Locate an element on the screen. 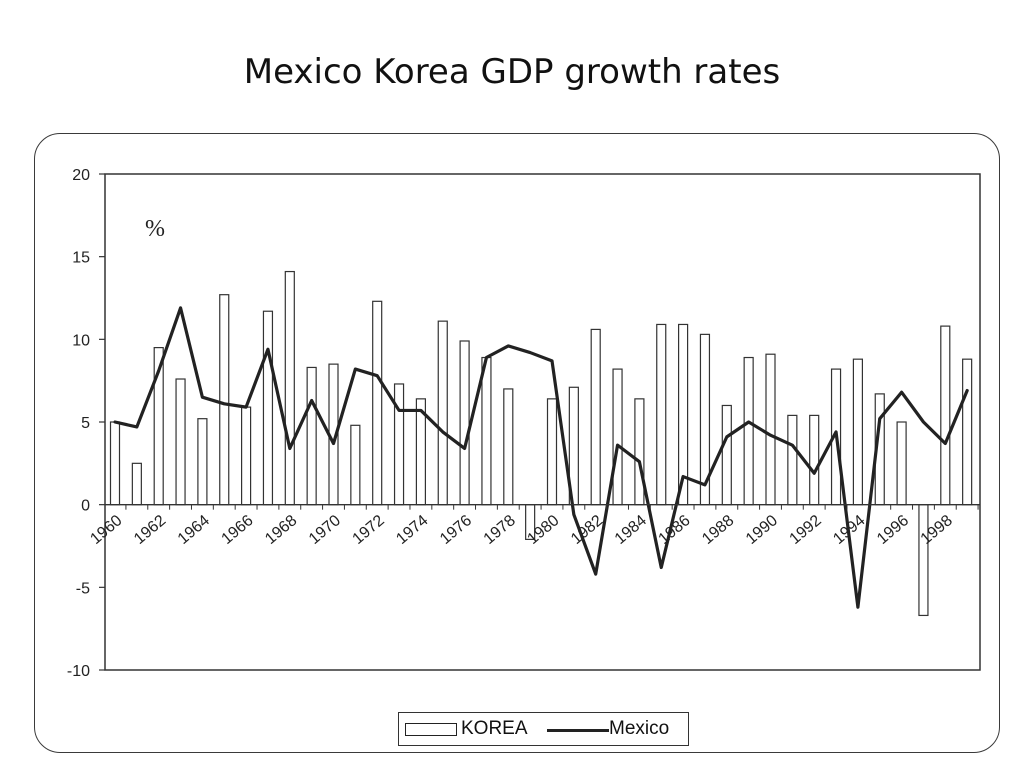  x-tick-label: 1984 is located at coordinates (631, 530).